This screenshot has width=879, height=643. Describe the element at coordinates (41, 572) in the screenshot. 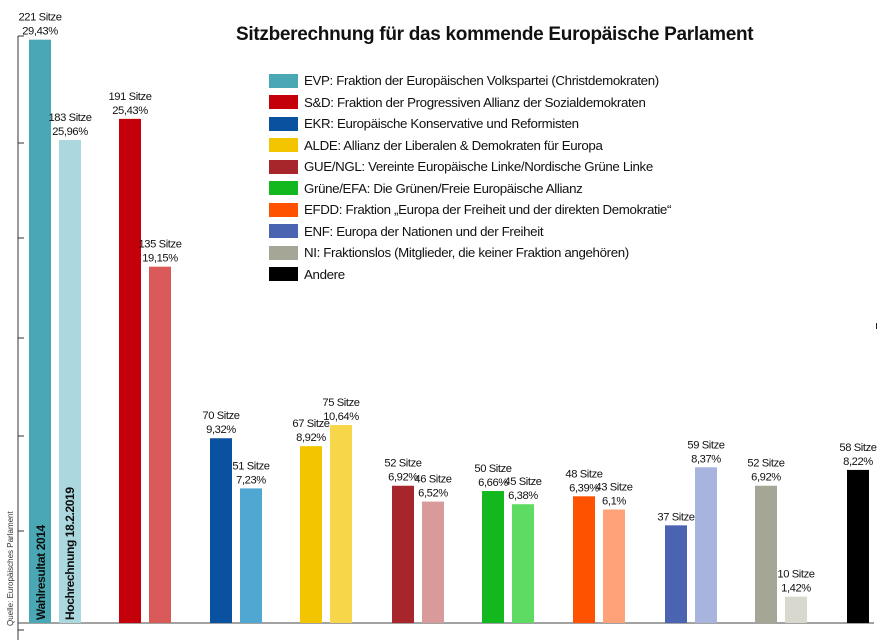

I see `bar-text-wahlresultat: Wahlresultat 2014` at that location.